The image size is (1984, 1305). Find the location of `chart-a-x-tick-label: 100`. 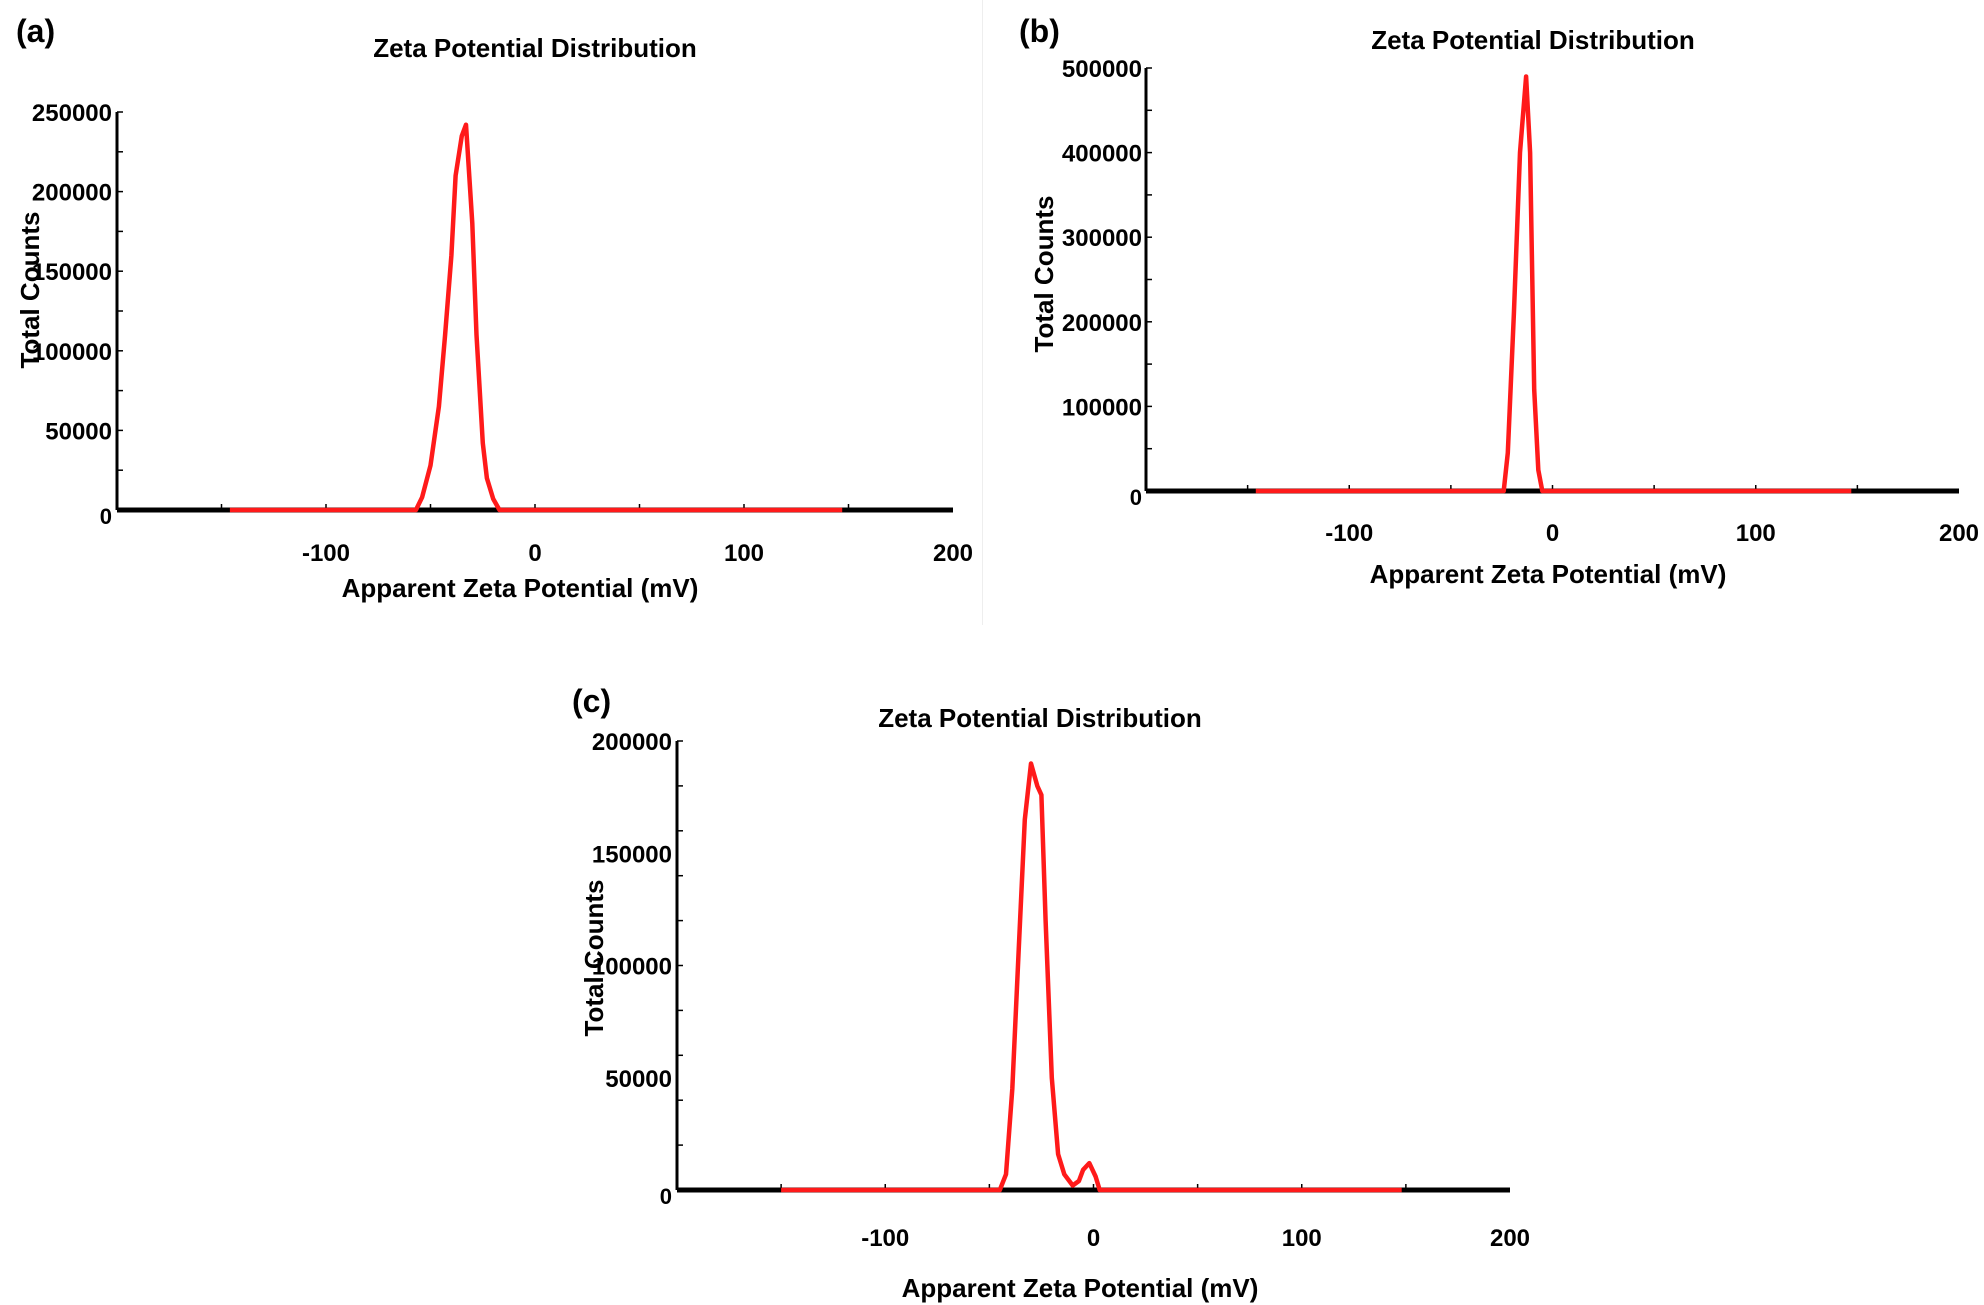

chart-a-x-tick-label: 100 is located at coordinates (744, 553).